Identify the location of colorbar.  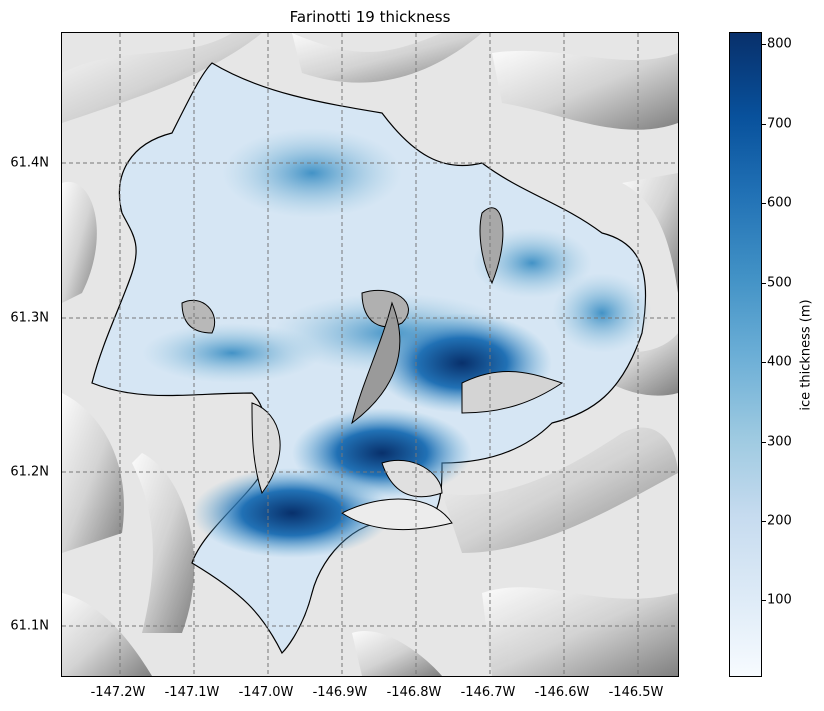
(745, 354).